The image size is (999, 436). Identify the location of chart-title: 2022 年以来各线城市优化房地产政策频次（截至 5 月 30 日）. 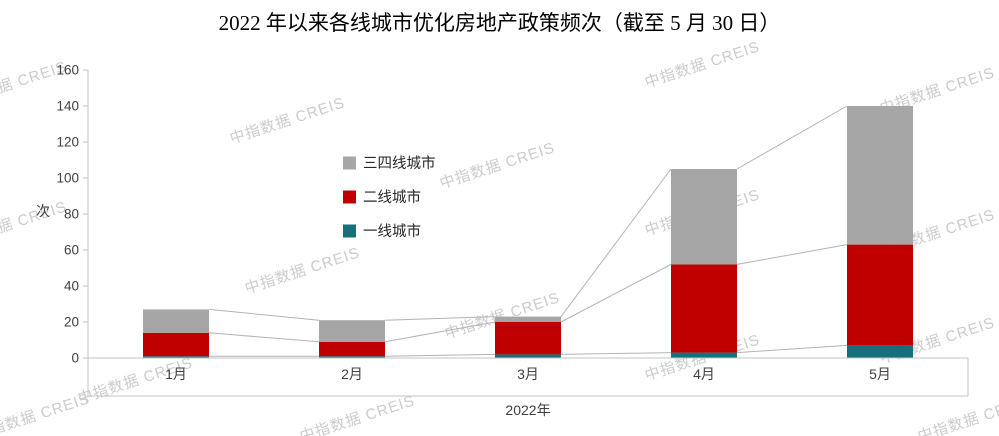
(499, 23).